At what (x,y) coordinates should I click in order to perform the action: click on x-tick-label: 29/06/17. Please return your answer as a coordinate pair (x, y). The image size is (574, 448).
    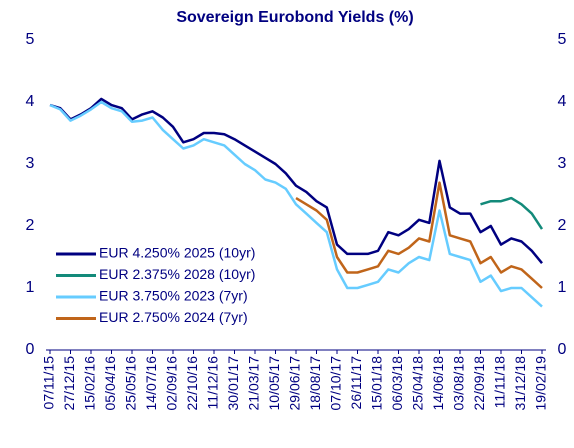
    Looking at the image, I should click on (295, 383).